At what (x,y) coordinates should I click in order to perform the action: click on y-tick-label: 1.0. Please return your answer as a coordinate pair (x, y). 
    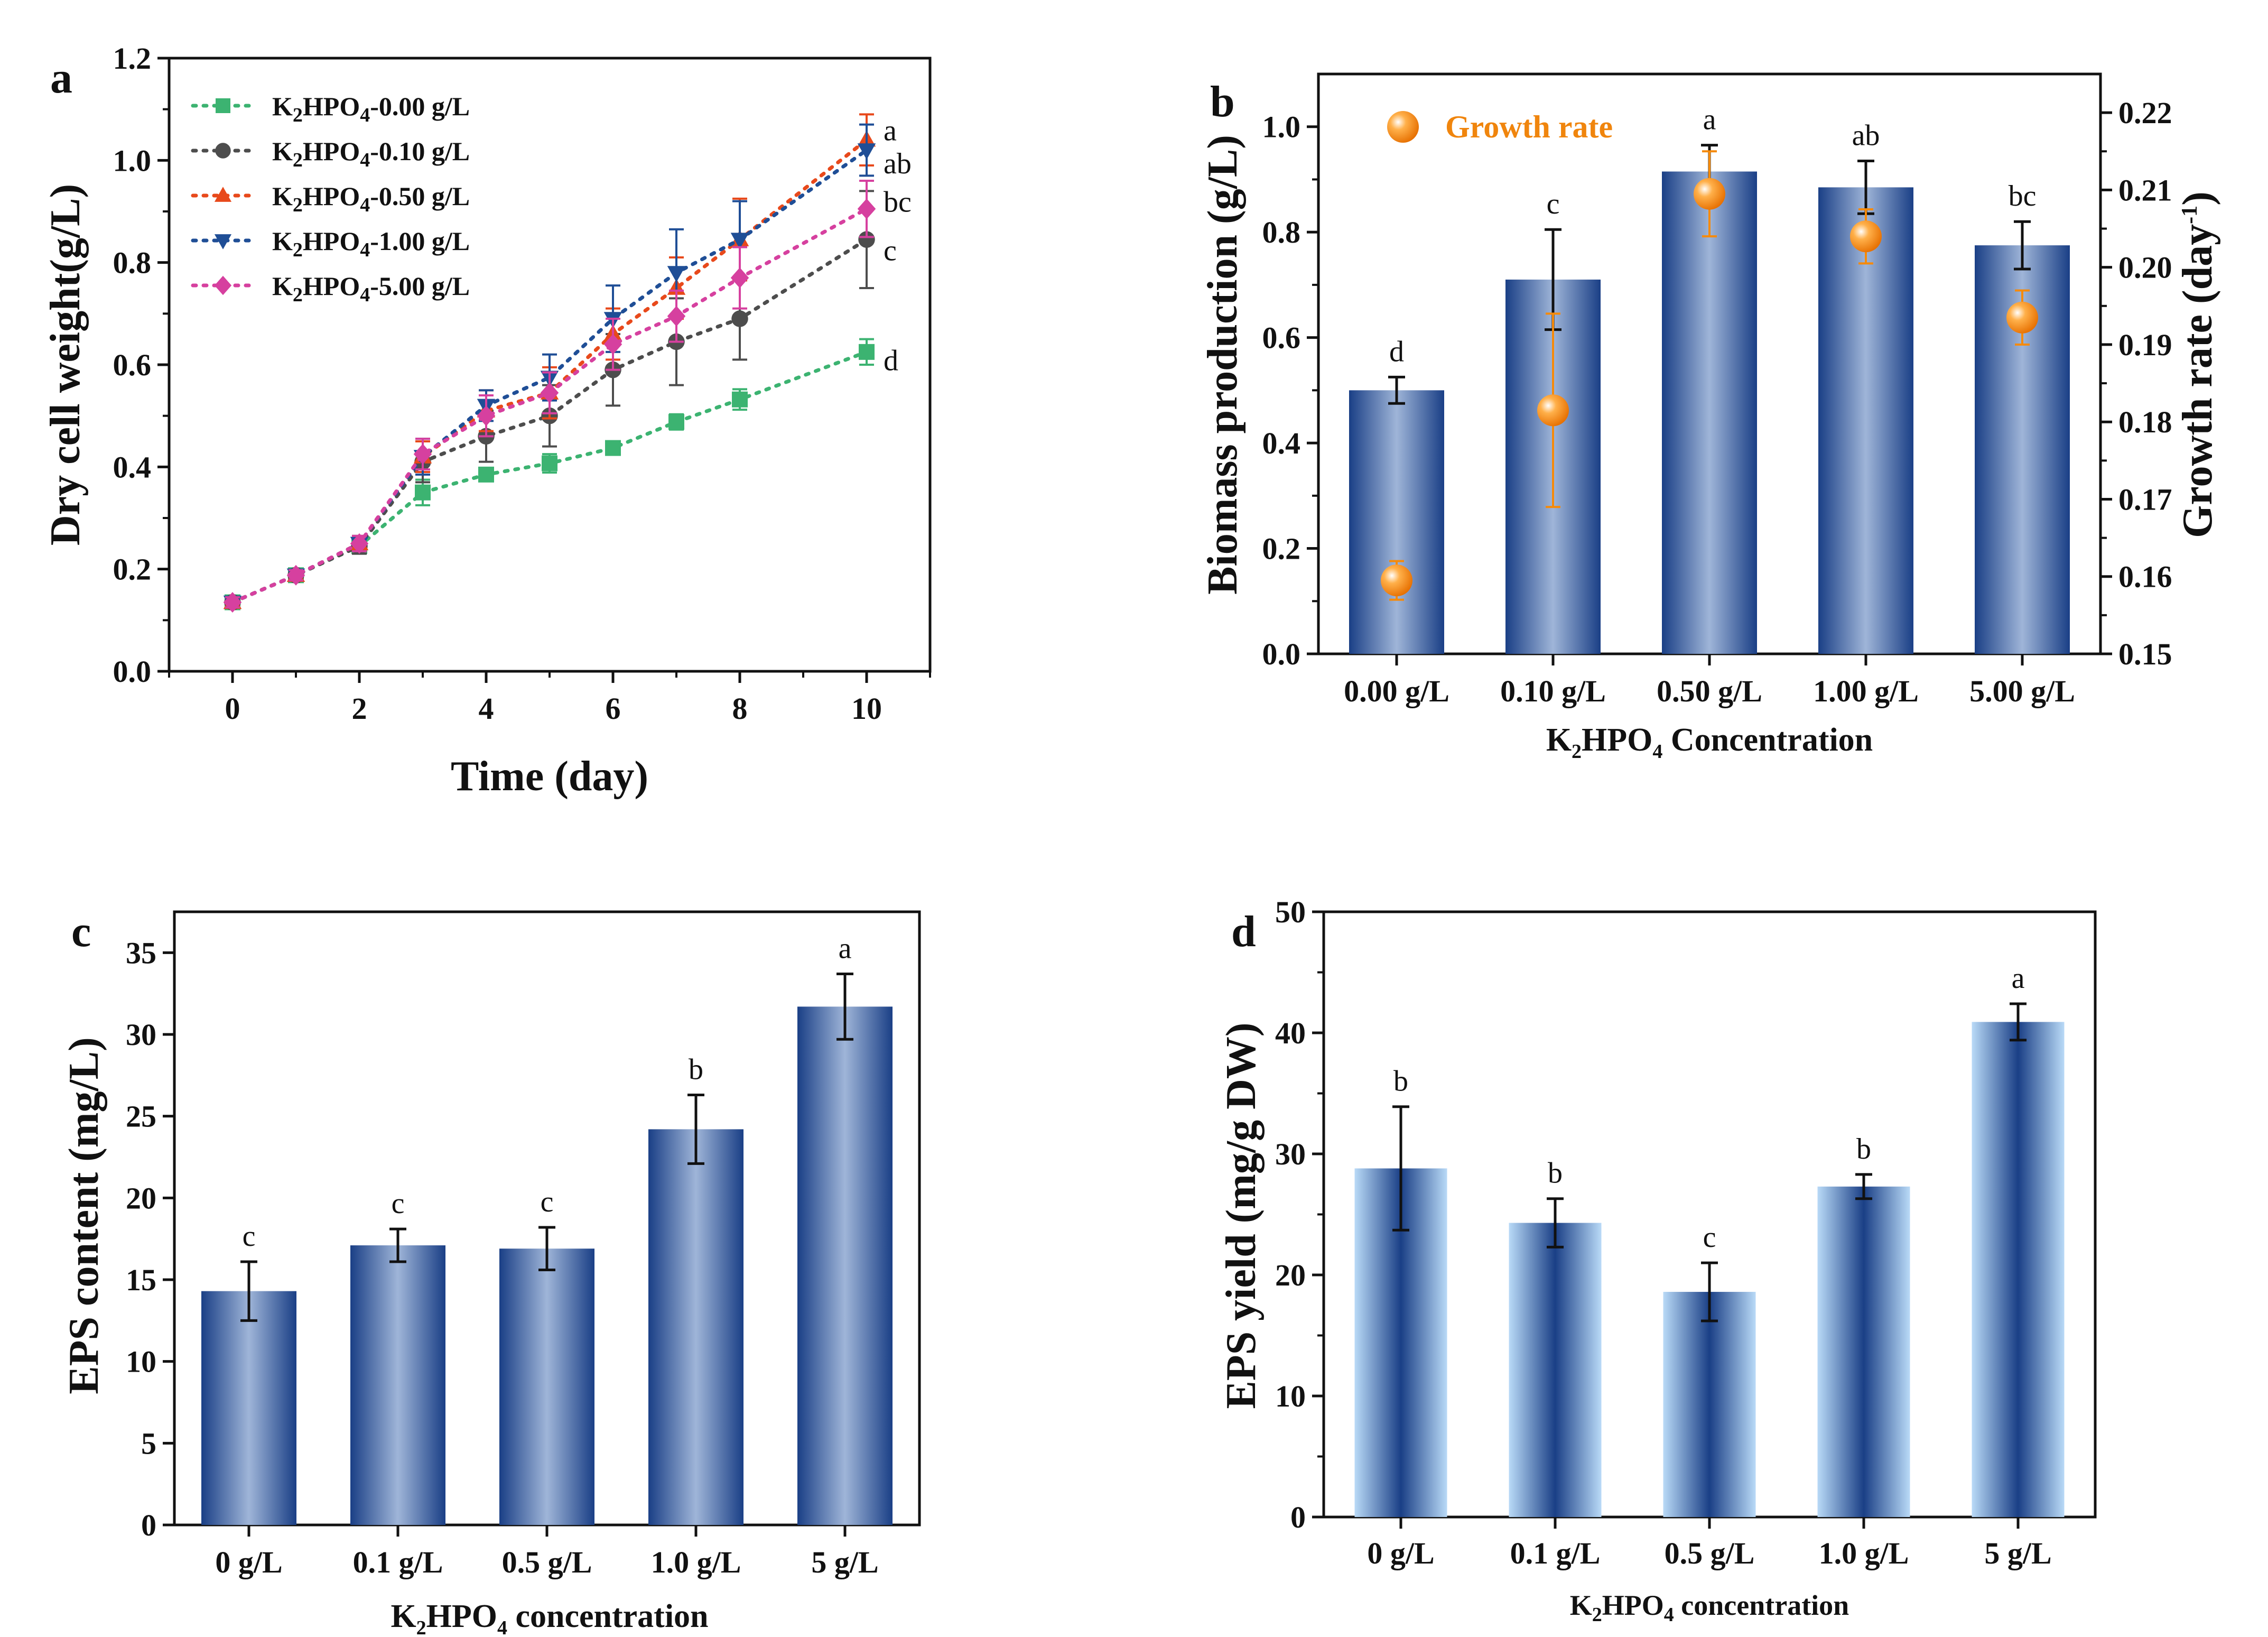
    Looking at the image, I should click on (132, 160).